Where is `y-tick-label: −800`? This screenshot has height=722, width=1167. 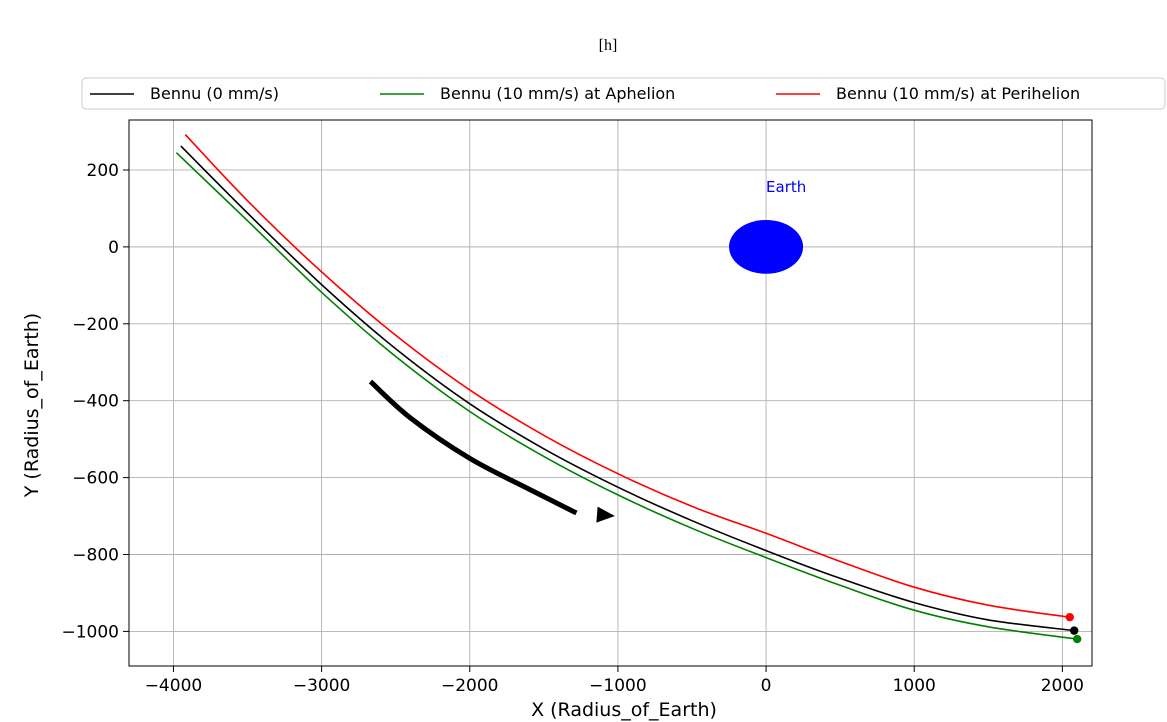 y-tick-label: −800 is located at coordinates (95, 555).